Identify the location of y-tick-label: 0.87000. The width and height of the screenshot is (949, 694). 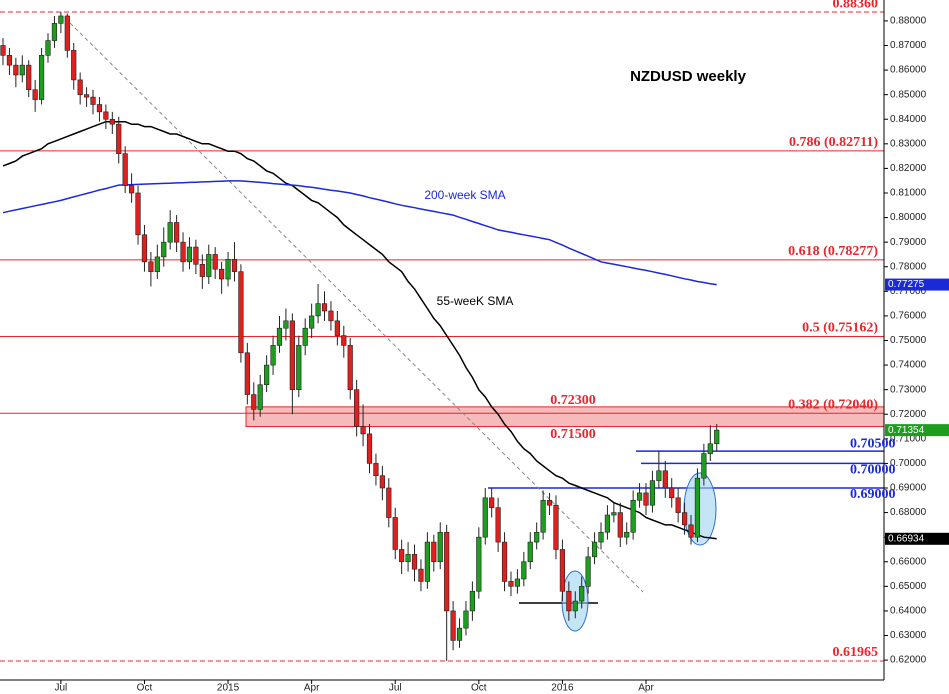
(908, 45).